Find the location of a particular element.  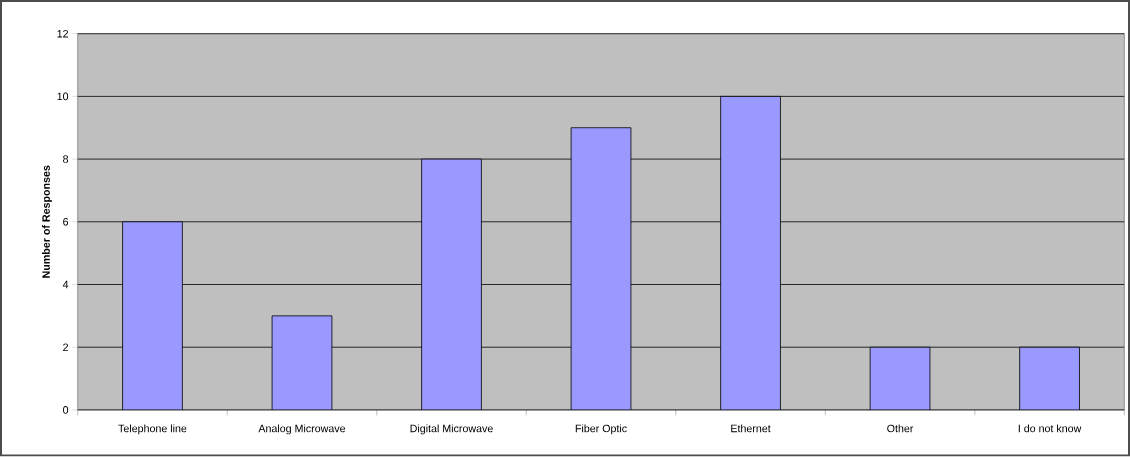

y-tick-label: 12 is located at coordinates (63, 34).